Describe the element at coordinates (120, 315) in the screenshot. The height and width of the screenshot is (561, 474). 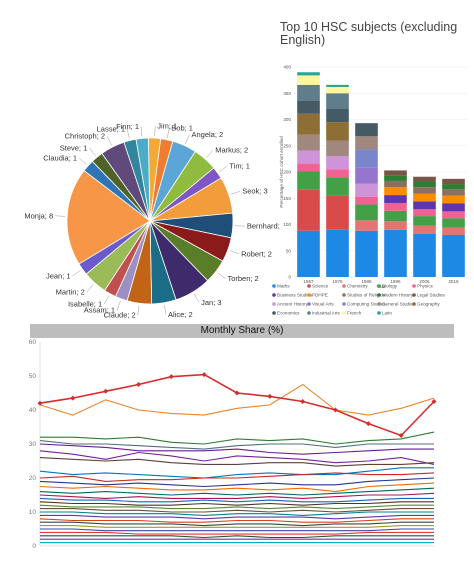
I see `pie-data-label: Claude; 2` at that location.